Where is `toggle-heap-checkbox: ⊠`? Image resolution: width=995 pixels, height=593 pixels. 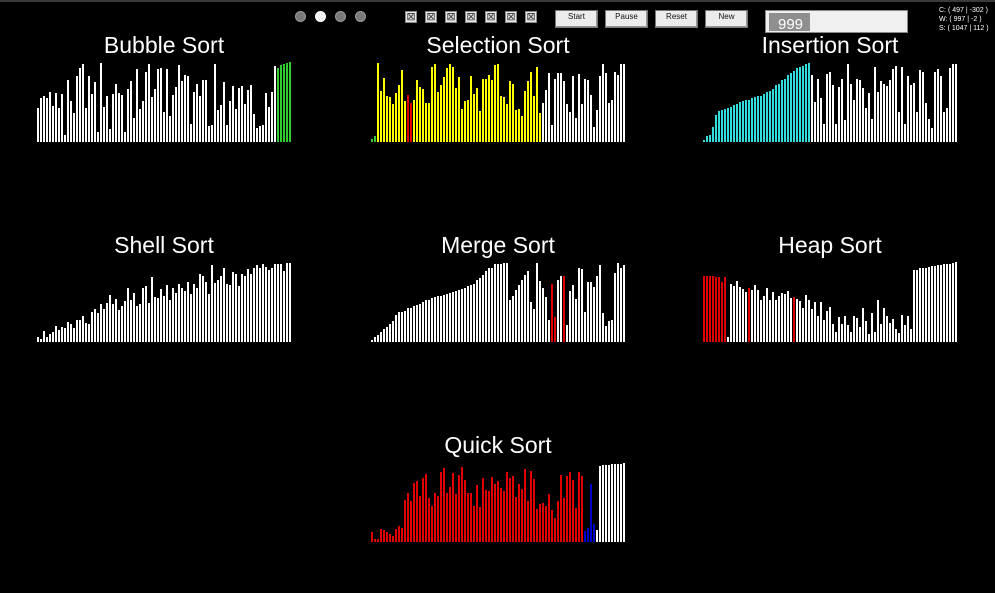 toggle-heap-checkbox: ⊠ is located at coordinates (511, 17).